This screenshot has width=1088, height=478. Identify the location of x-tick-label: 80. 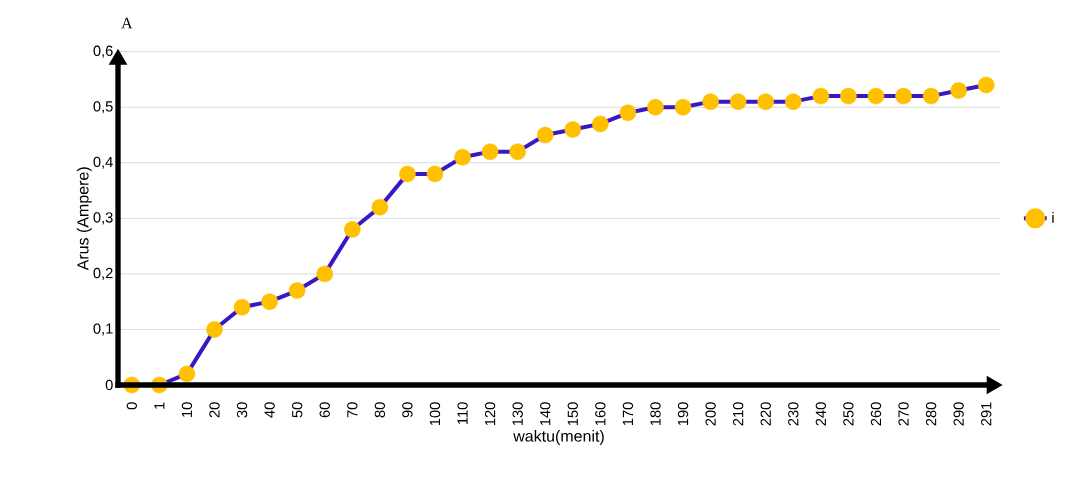
(380, 410).